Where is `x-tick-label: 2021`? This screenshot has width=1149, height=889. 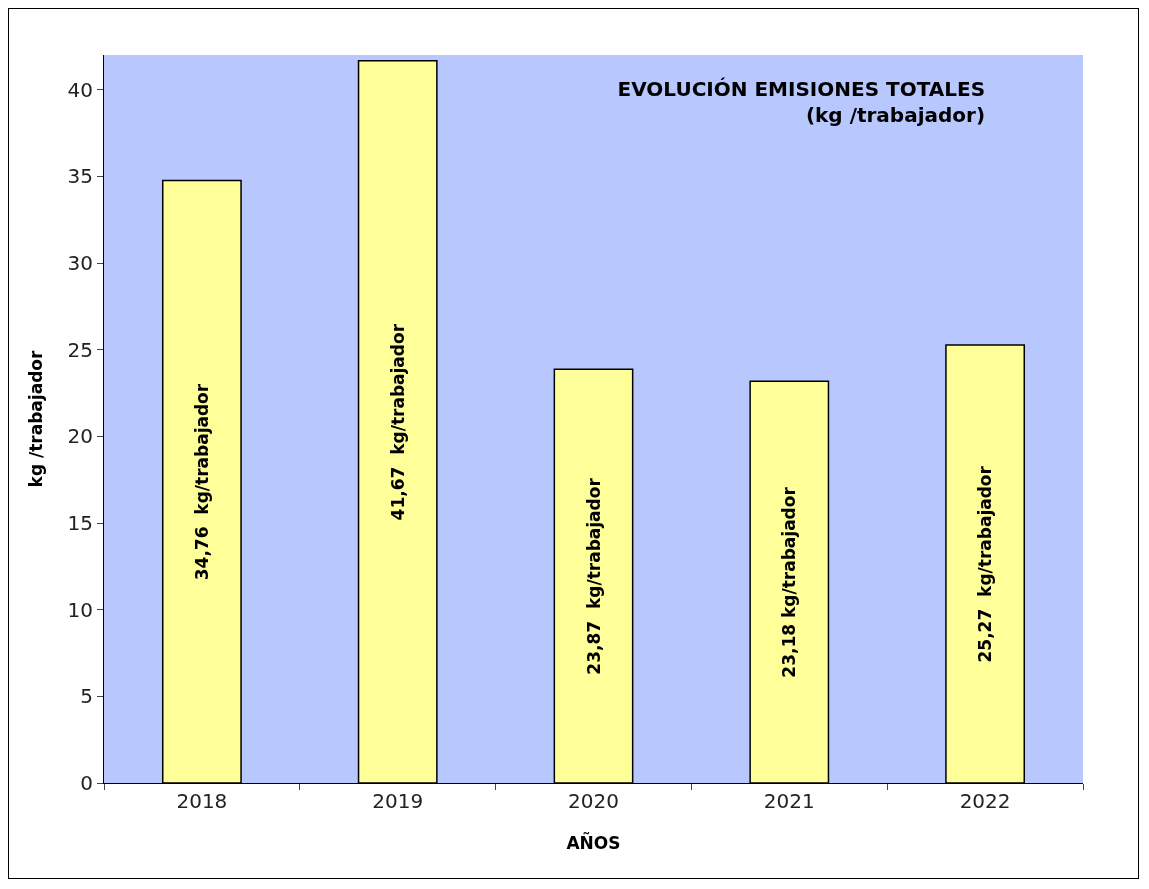 x-tick-label: 2021 is located at coordinates (789, 801).